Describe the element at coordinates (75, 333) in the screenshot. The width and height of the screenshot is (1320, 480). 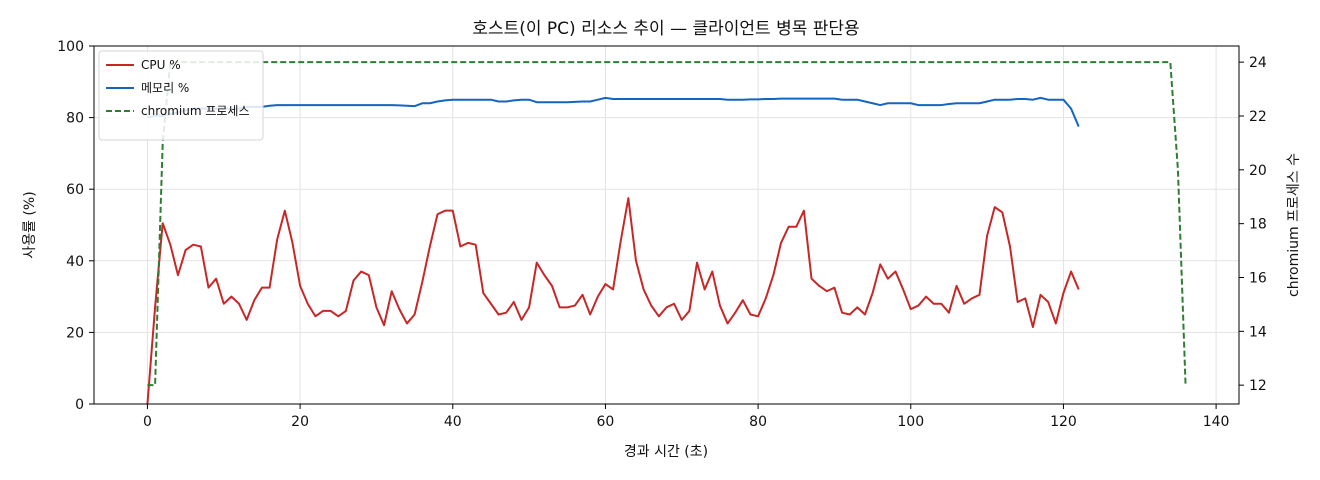
I see `y-tick-label: 20` at that location.